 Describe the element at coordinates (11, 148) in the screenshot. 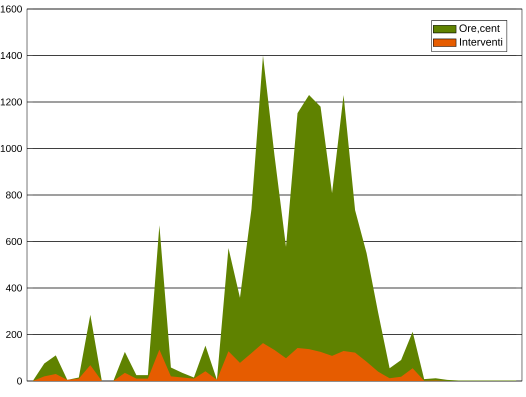

I see `y-tick-label: 1000` at that location.